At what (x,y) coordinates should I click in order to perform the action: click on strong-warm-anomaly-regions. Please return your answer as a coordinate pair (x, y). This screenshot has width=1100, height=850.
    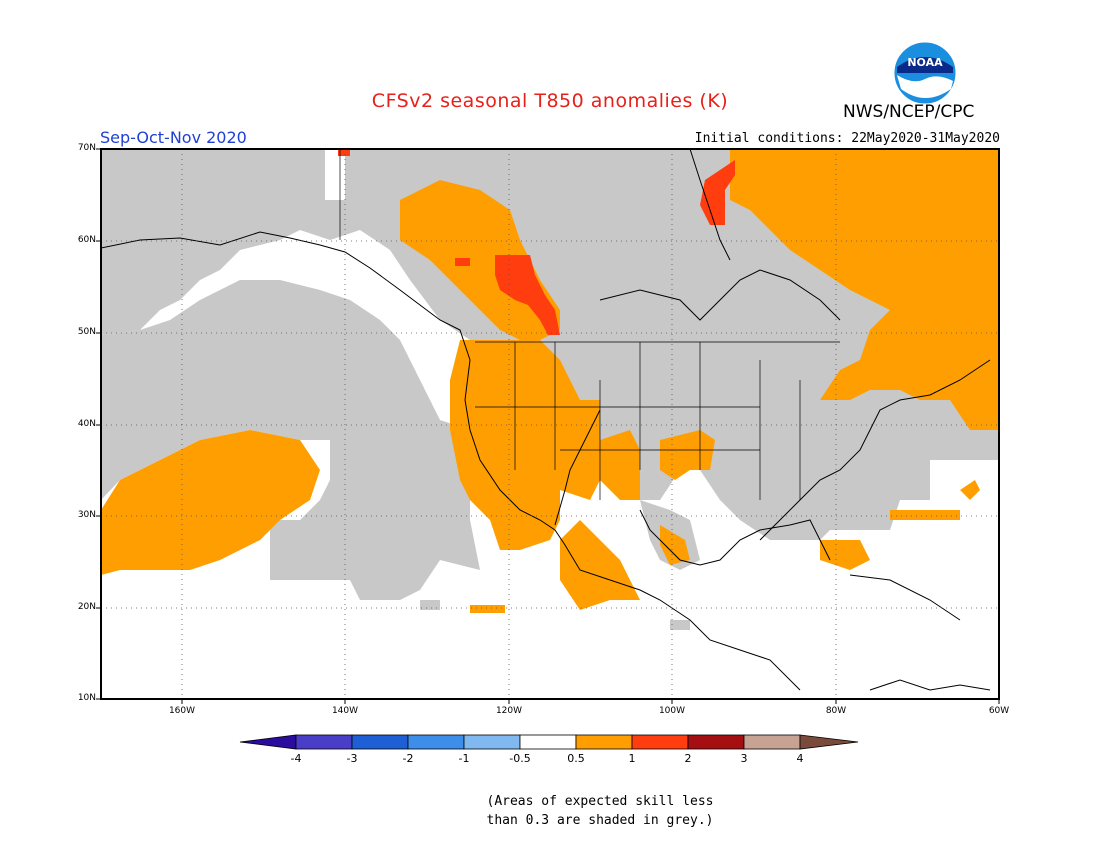
    Looking at the image, I should click on (536, 242).